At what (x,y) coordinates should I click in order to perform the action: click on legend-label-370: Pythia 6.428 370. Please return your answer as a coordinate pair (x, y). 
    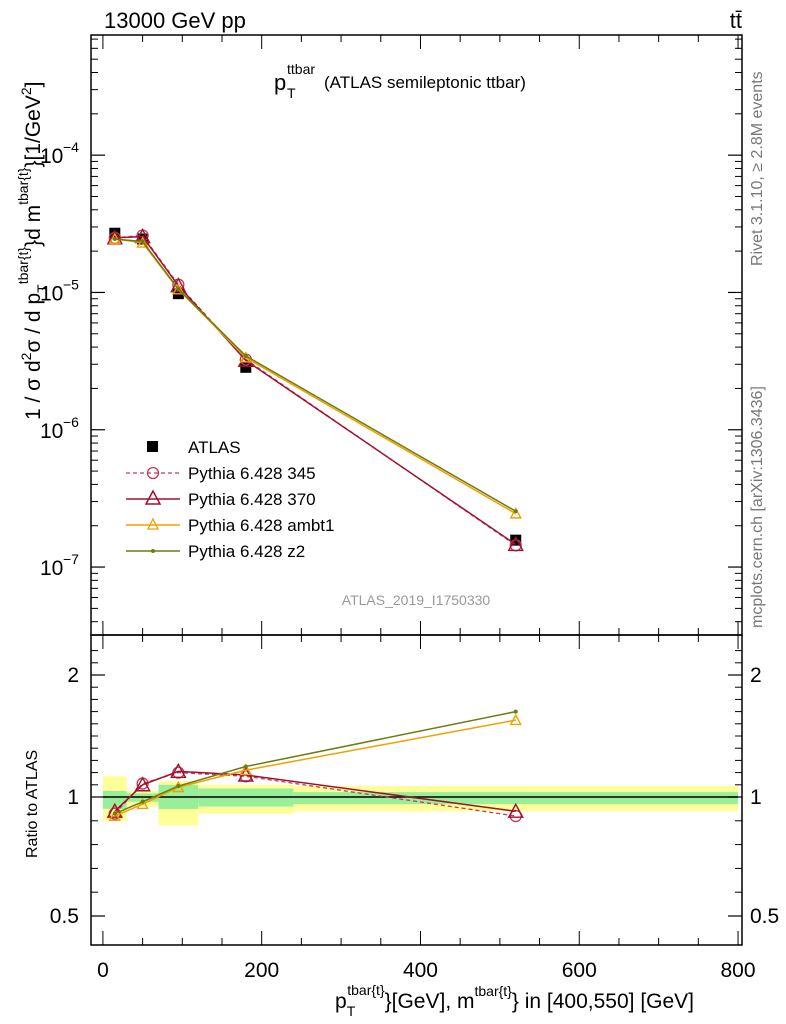
    Looking at the image, I should click on (252, 499).